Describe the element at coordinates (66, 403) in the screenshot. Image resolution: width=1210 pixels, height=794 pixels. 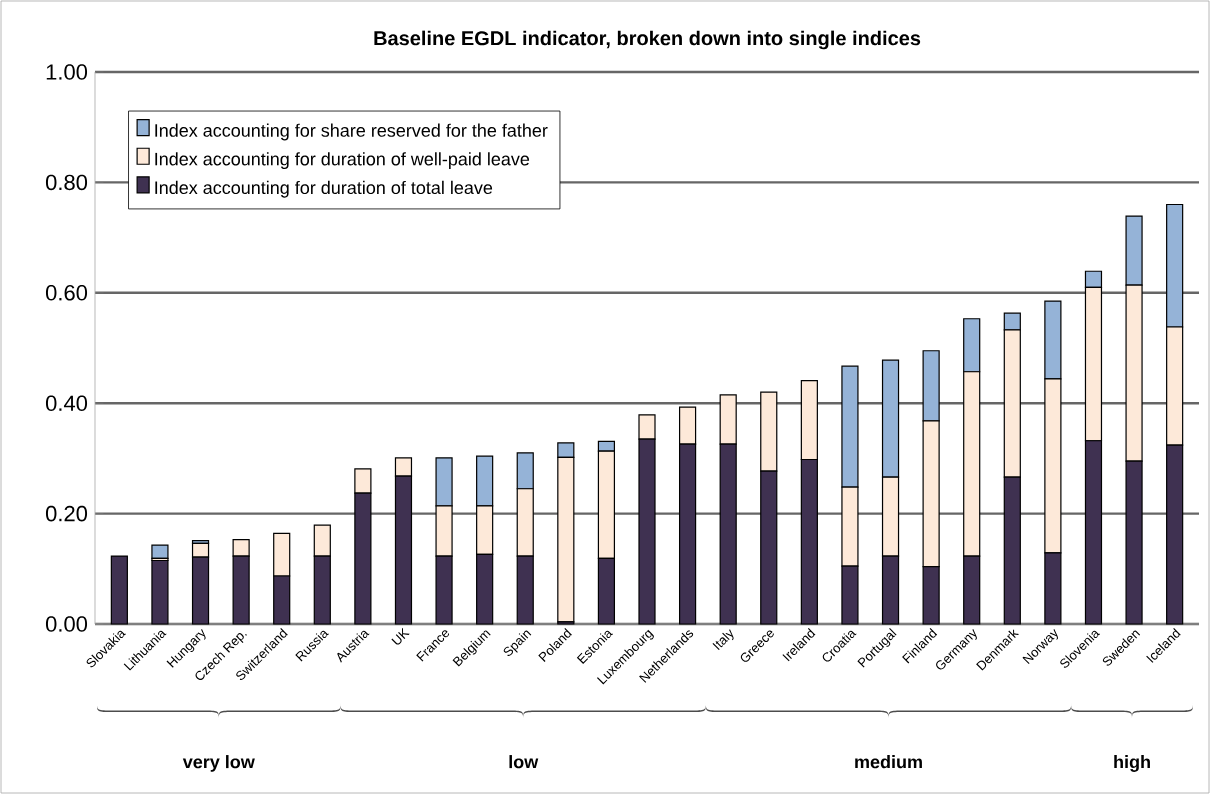
I see `y-tick-label: 0.40` at that location.